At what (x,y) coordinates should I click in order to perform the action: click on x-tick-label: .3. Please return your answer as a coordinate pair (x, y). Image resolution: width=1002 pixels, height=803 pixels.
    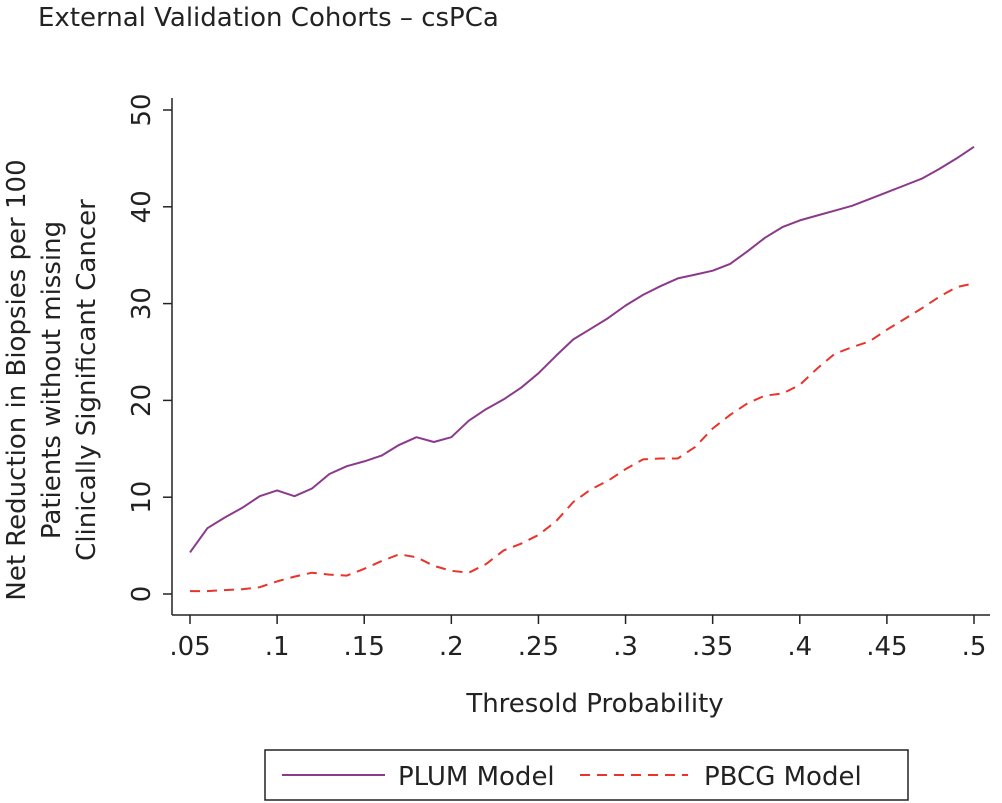
    Looking at the image, I should click on (625, 647).